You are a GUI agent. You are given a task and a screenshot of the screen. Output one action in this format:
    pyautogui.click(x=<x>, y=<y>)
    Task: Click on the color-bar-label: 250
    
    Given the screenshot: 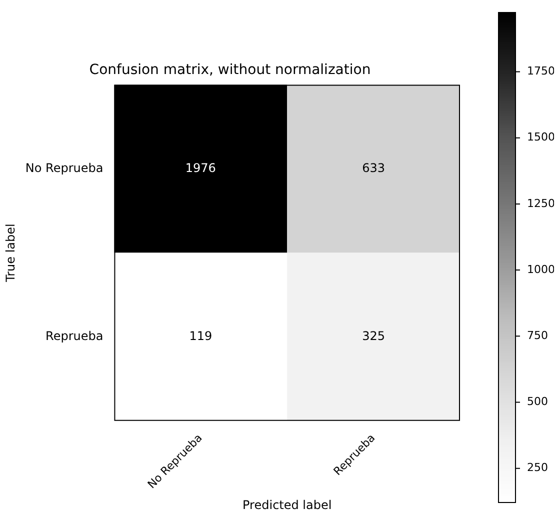 What is the action you would take?
    pyautogui.click(x=537, y=467)
    